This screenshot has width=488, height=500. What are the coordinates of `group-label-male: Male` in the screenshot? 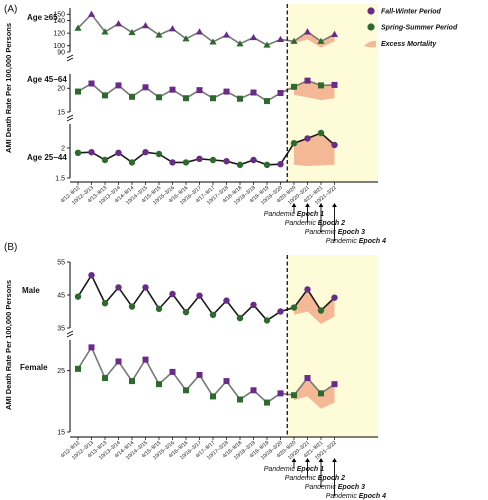 It's located at (31, 290).